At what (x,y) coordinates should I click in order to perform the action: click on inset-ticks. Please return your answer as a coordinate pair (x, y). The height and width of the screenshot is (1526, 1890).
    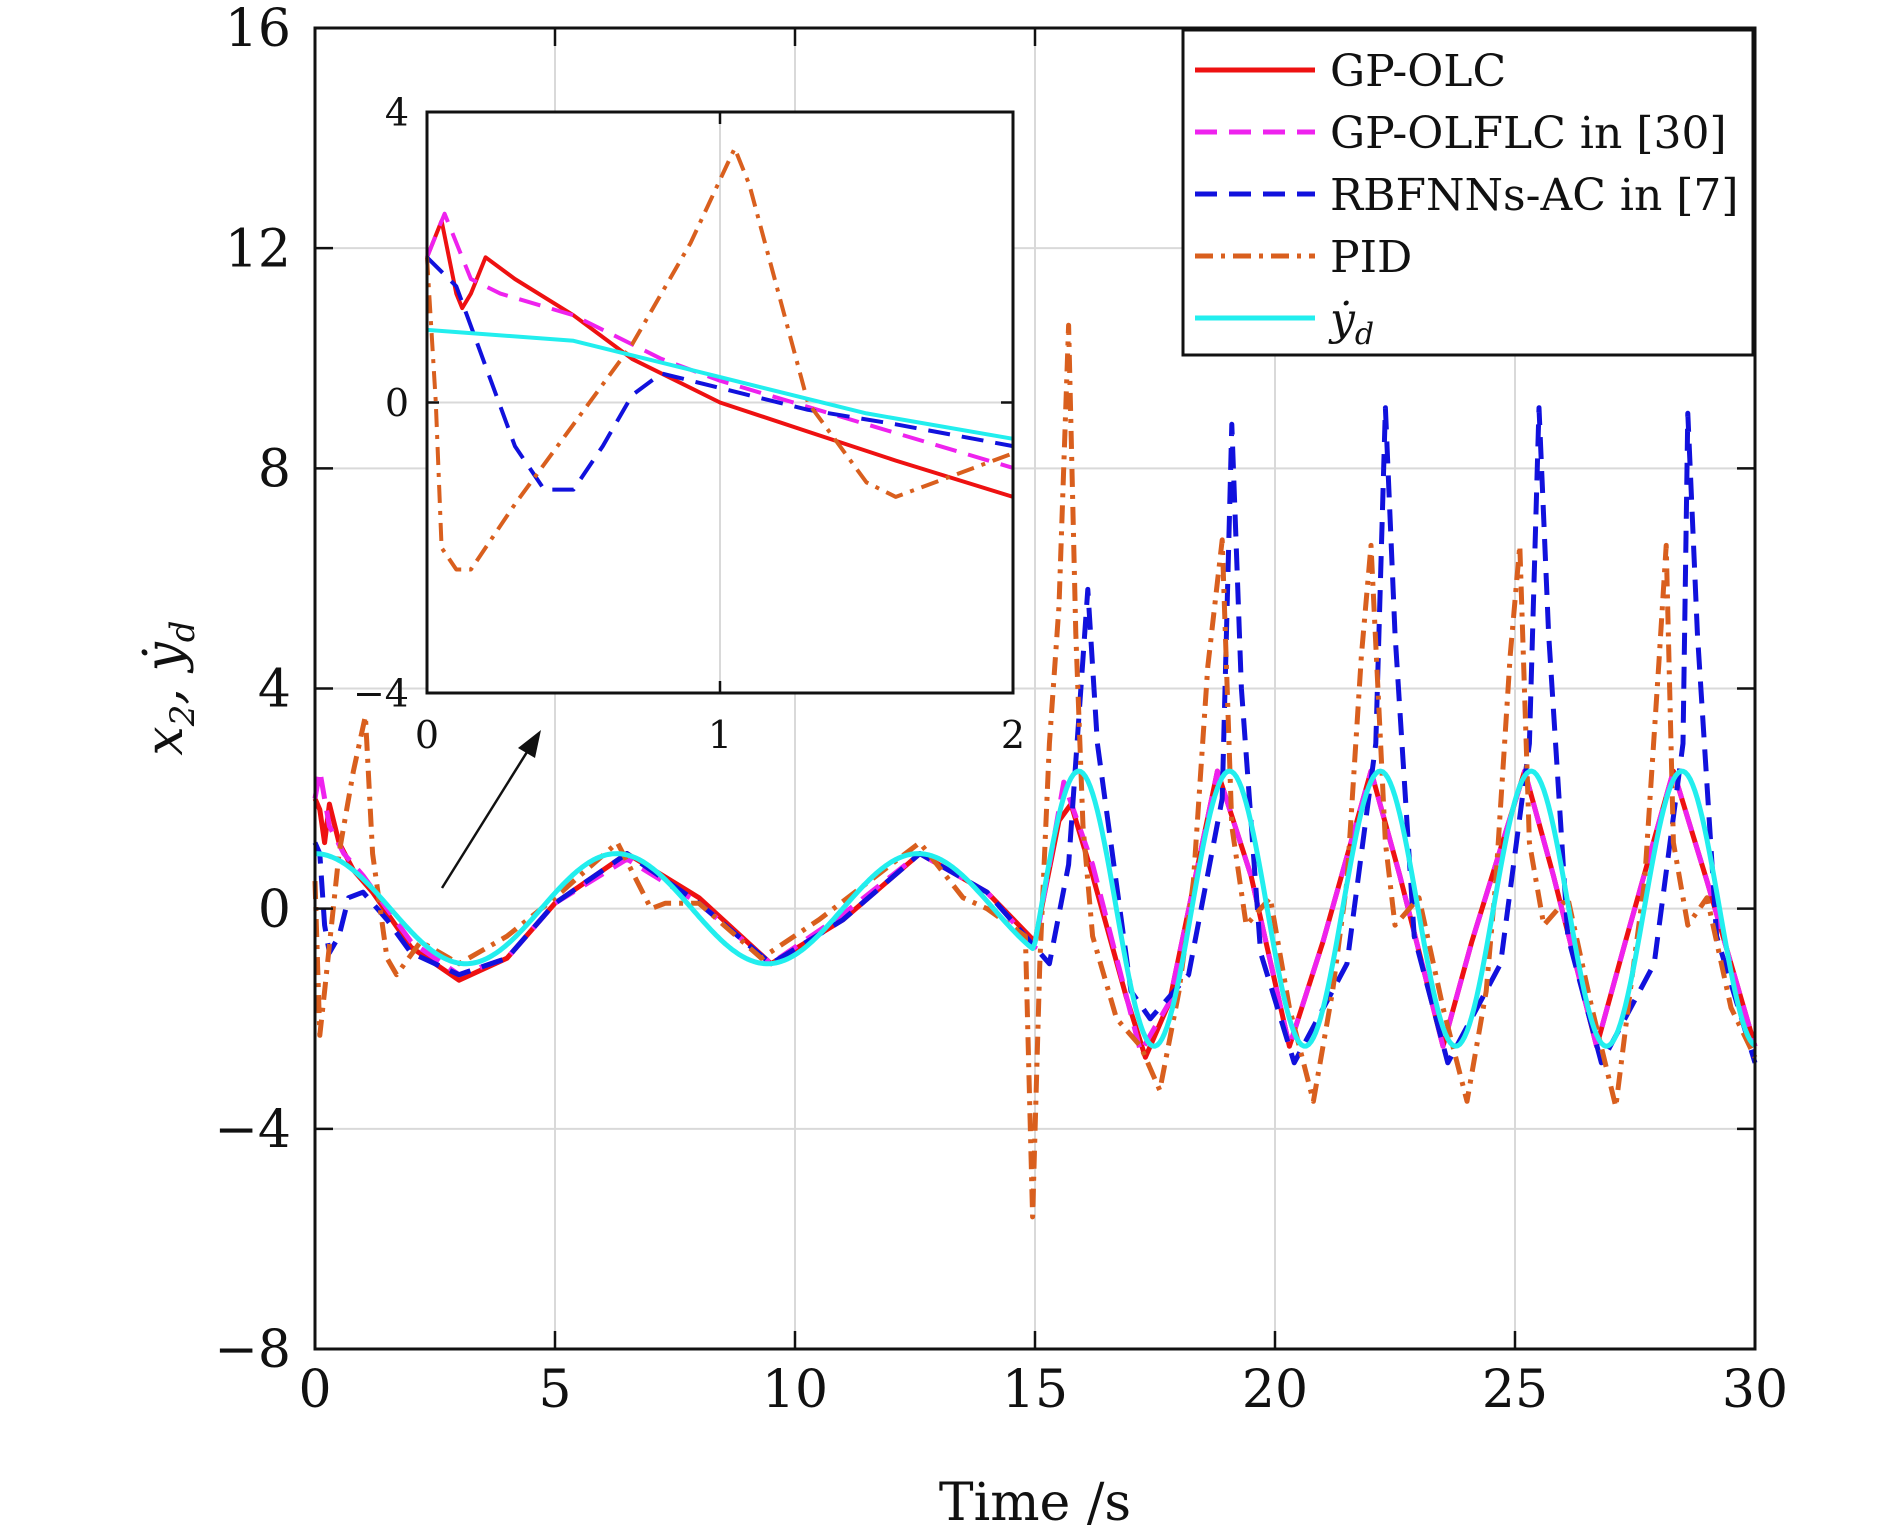
    Looking at the image, I should click on (720, 402).